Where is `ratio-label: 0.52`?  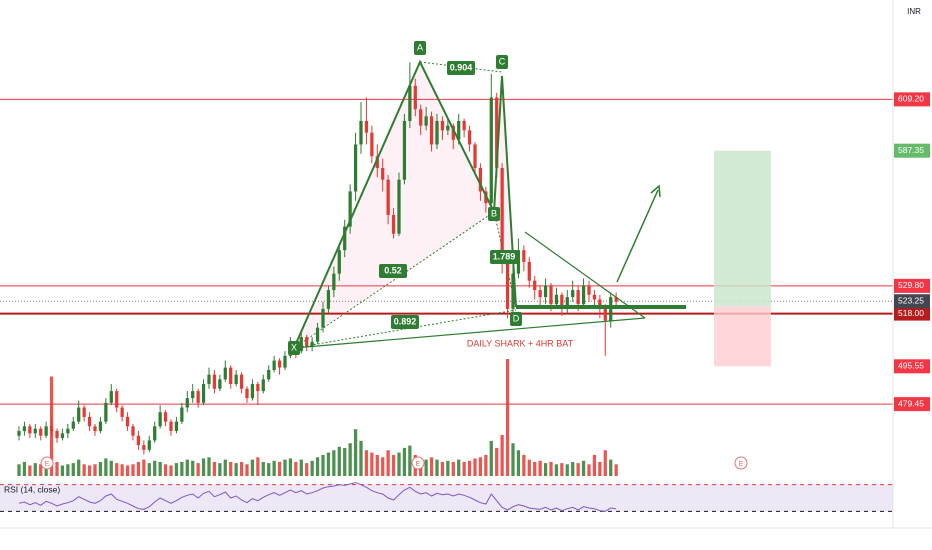 ratio-label: 0.52 is located at coordinates (393, 270).